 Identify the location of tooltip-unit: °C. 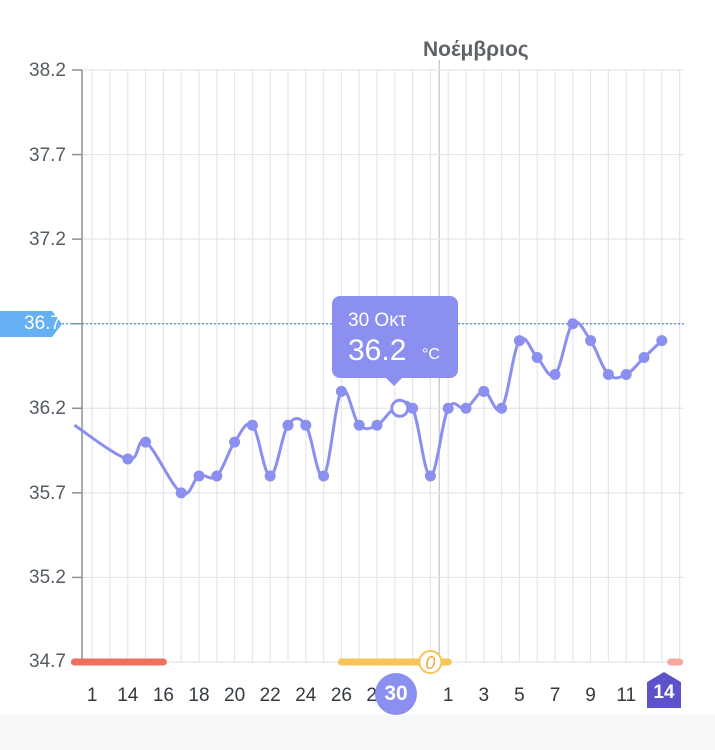
(431, 354).